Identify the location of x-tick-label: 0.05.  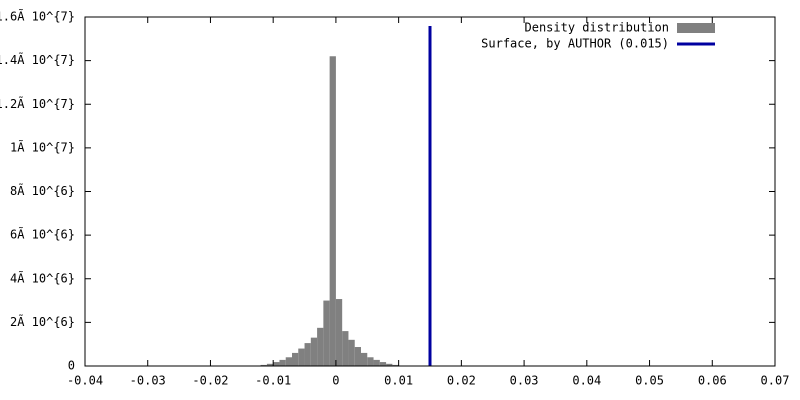
(649, 381).